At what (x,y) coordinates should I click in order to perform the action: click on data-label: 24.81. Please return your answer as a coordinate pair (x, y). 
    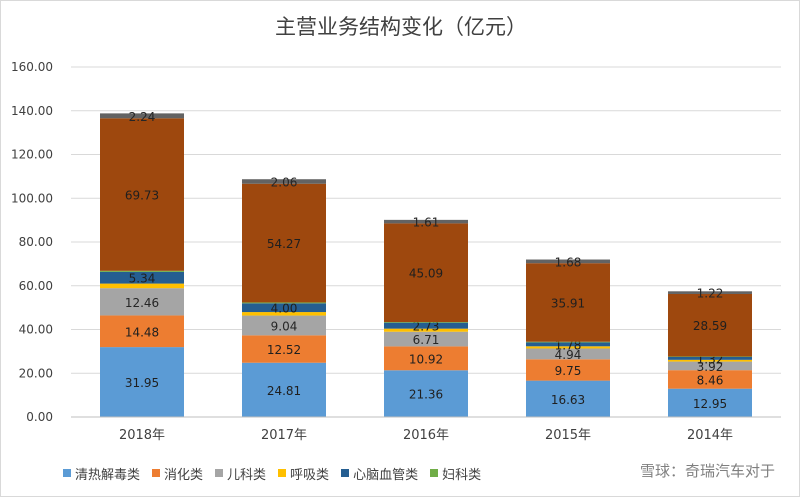
    Looking at the image, I should click on (284, 391).